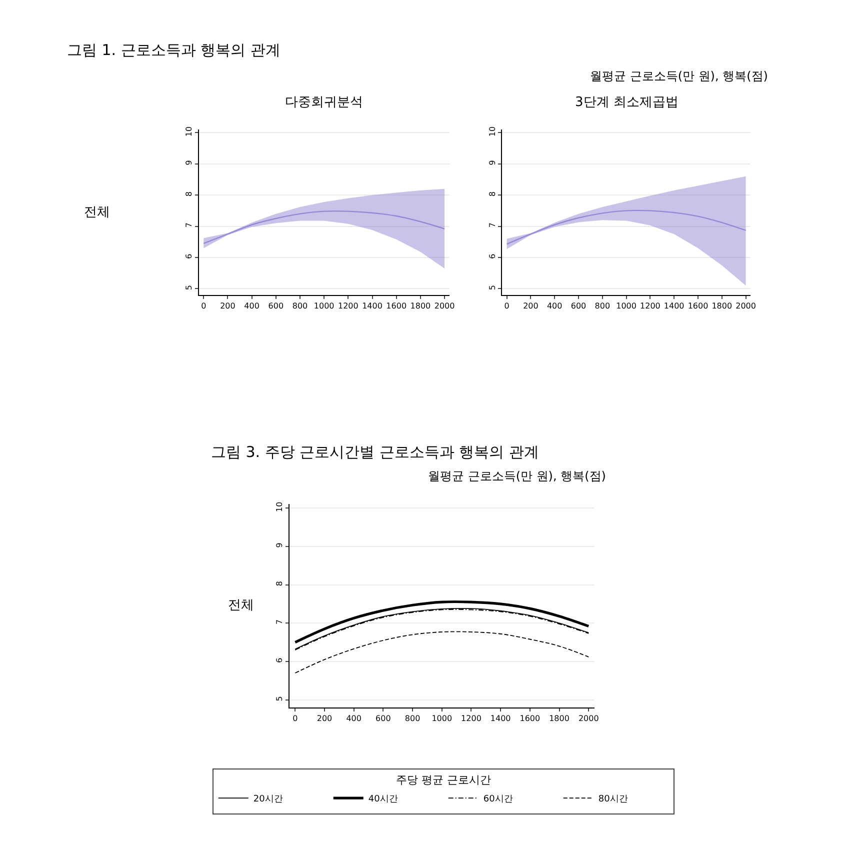 This screenshot has height=856, width=850. What do you see at coordinates (268, 799) in the screenshot?
I see `legend-label: 20시간` at bounding box center [268, 799].